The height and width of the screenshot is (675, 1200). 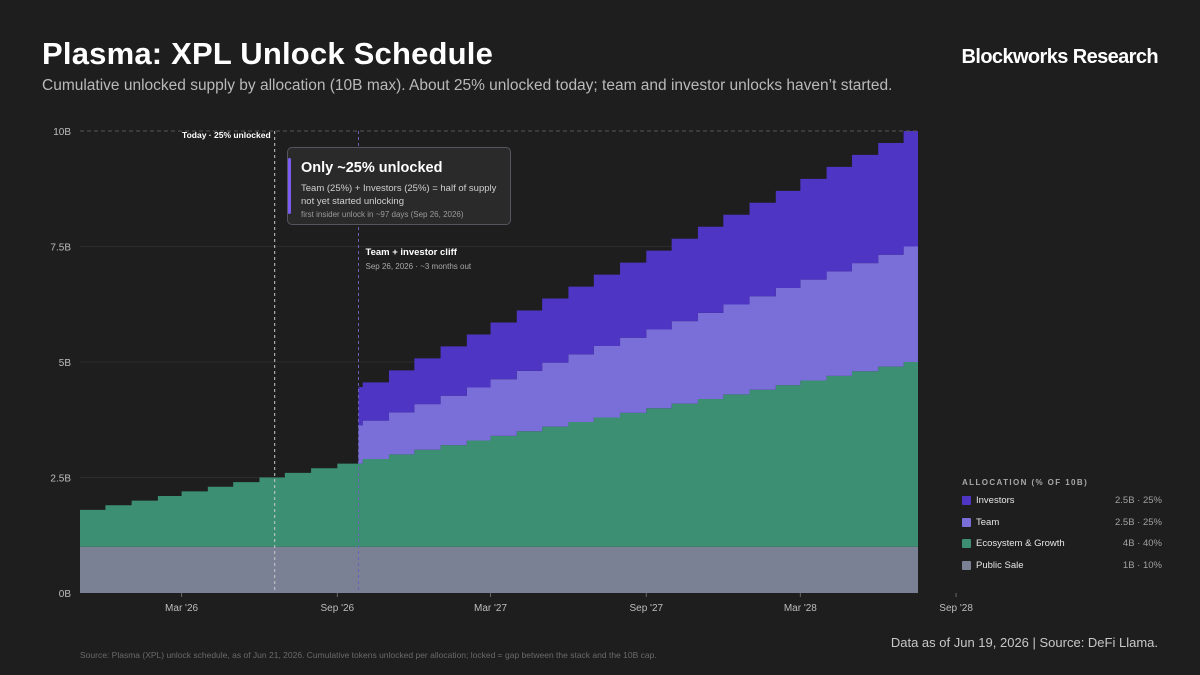 I want to click on x-tick-label: Sep '27, so click(x=646, y=608).